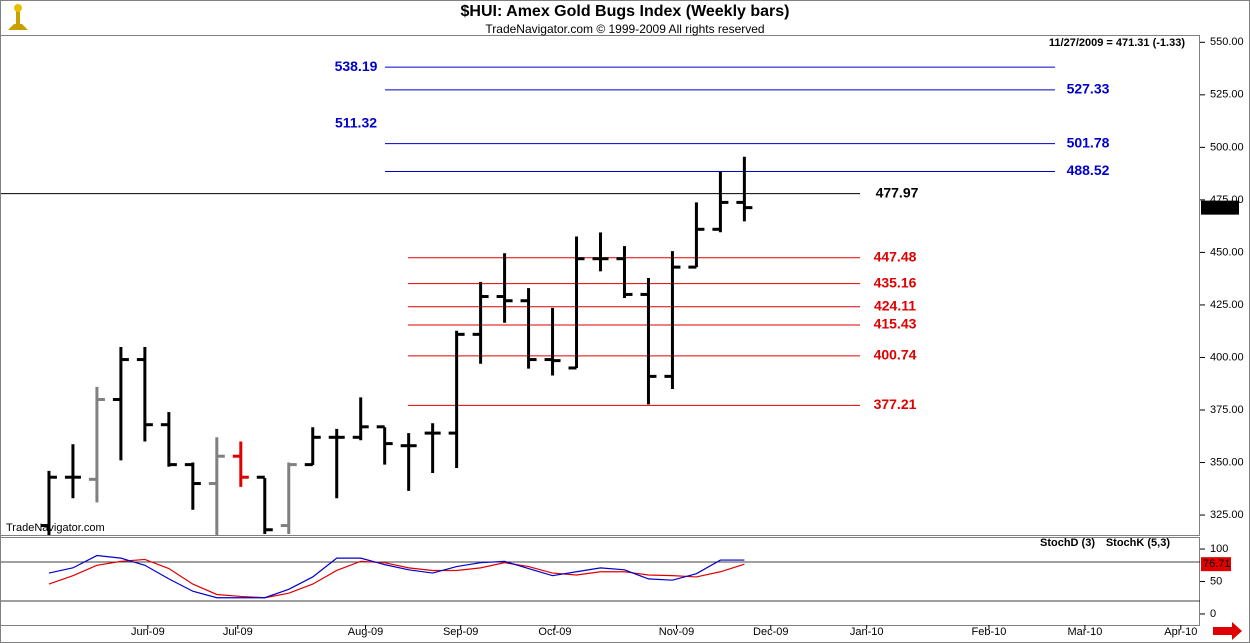 The width and height of the screenshot is (1250, 643). What do you see at coordinates (989, 632) in the screenshot?
I see `x-tick-label: Feb-10` at bounding box center [989, 632].